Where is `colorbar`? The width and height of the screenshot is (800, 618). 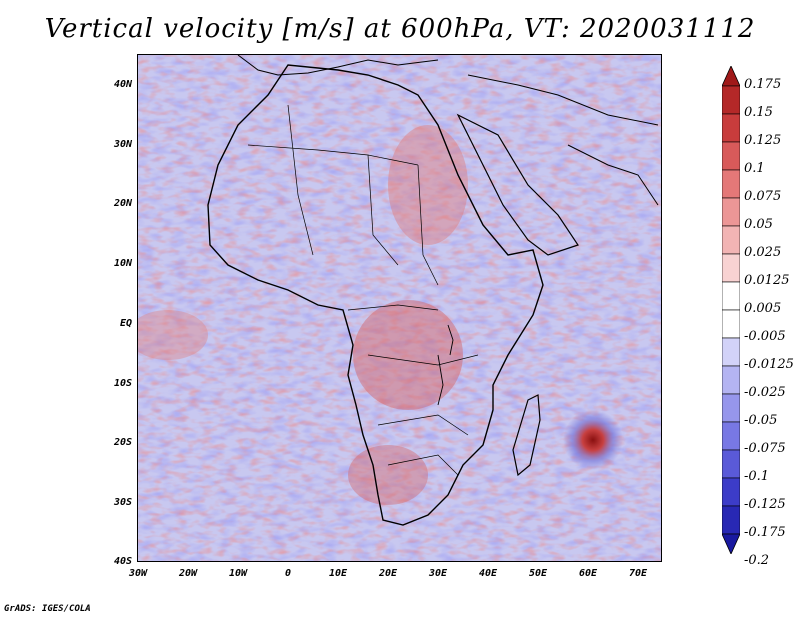 colorbar is located at coordinates (731, 310).